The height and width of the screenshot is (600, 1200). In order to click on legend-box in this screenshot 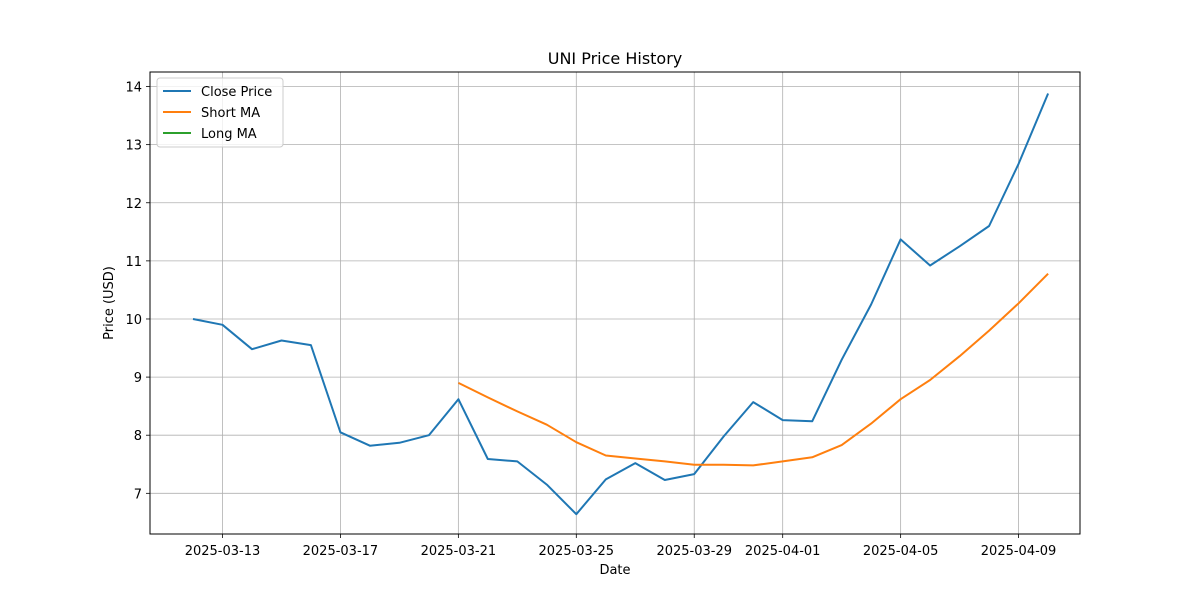, I will do `click(220, 112)`.